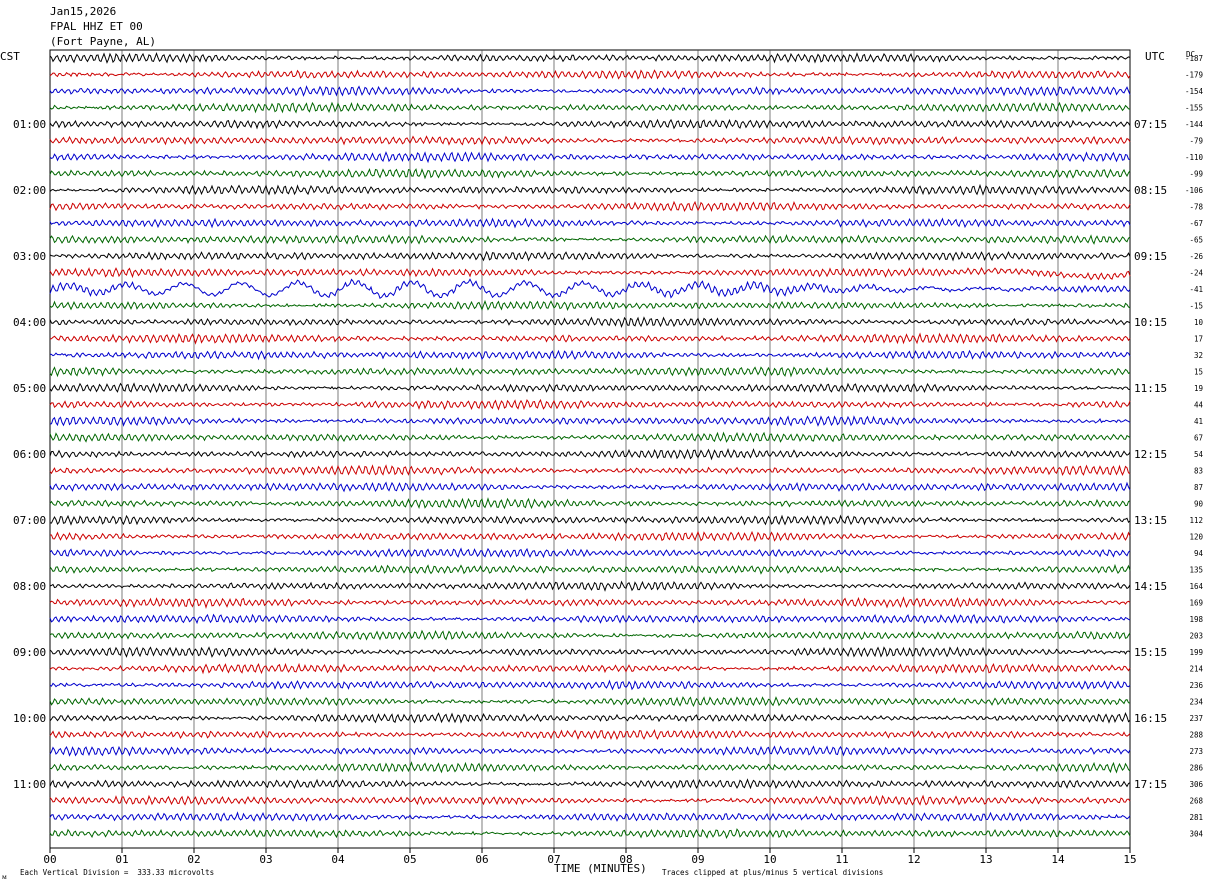 The image size is (1210, 886). I want to click on dc-offset-label: 304, so click(1196, 834).